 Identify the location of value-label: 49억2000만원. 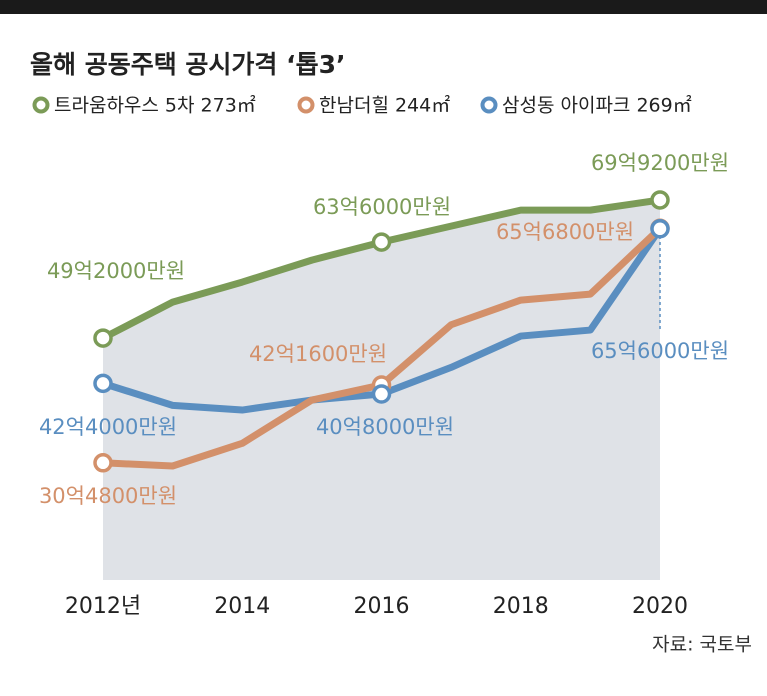
(116, 271).